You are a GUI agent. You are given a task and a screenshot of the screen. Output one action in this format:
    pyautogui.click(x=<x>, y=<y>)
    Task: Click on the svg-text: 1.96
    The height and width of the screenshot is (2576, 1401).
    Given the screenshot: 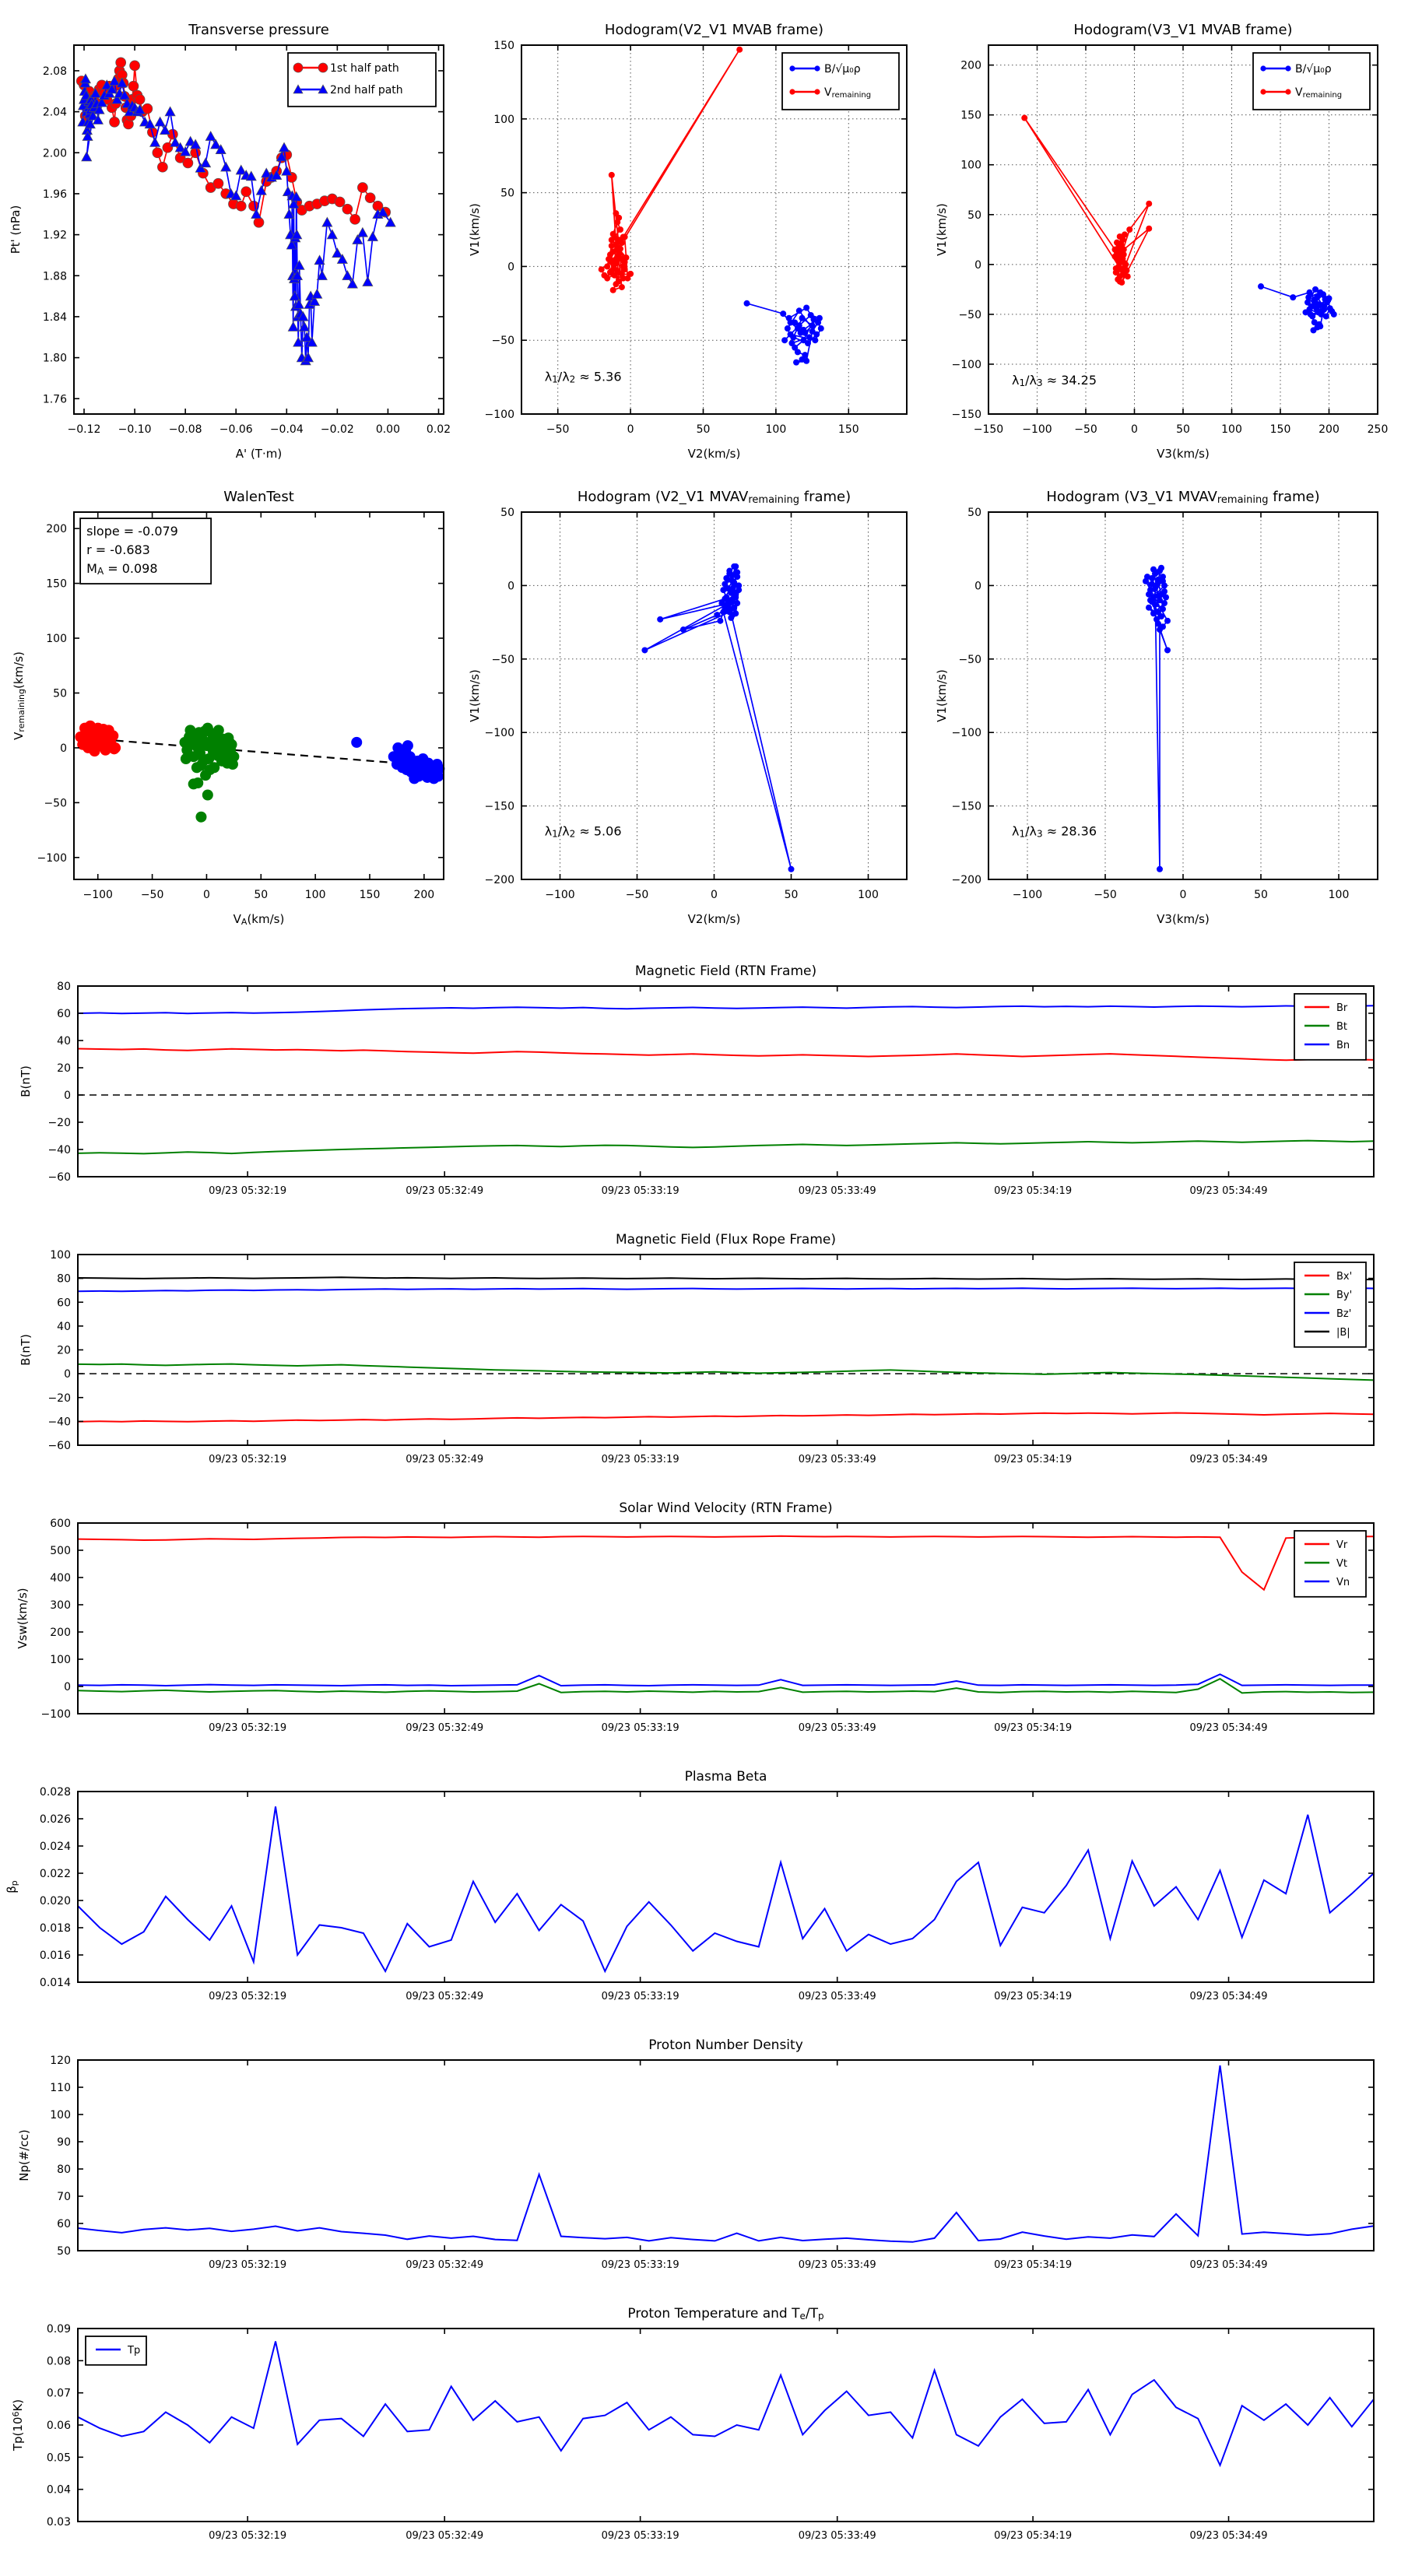 What is the action you would take?
    pyautogui.click(x=55, y=195)
    